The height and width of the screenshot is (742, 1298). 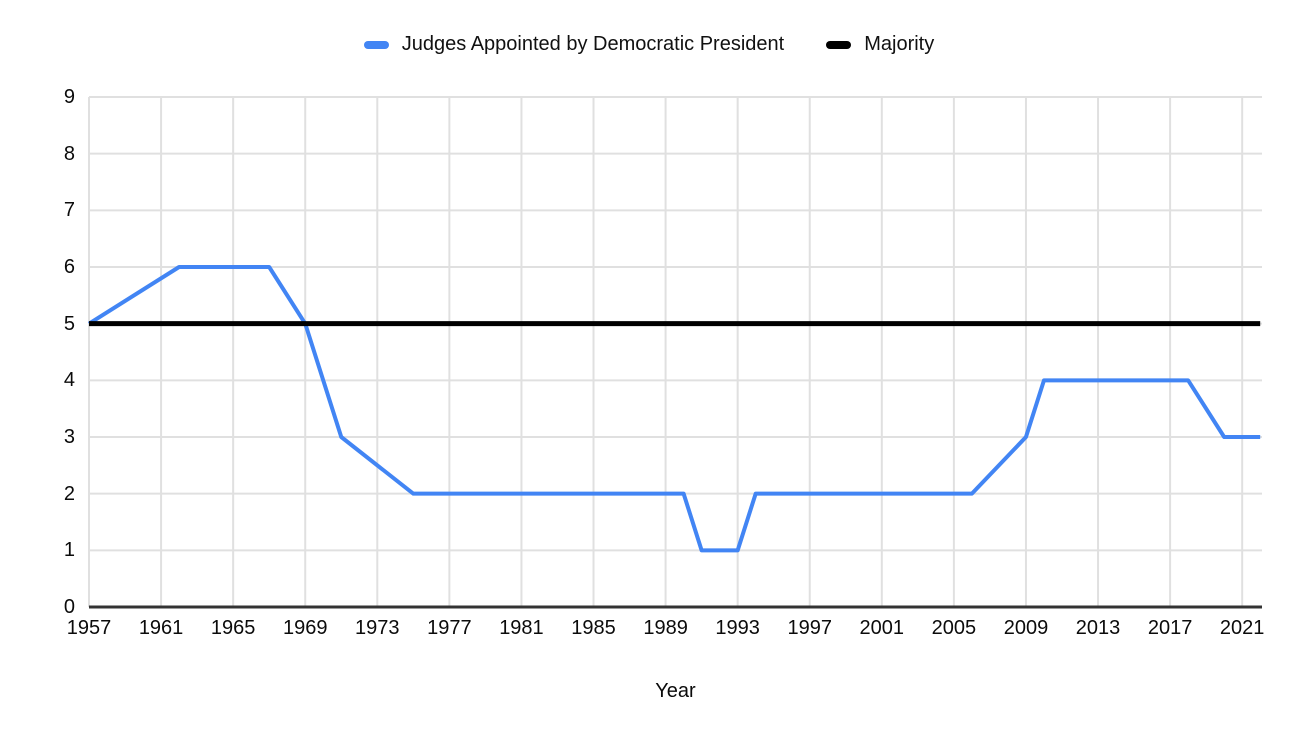 I want to click on legend-label-majority: Majority, so click(x=899, y=44).